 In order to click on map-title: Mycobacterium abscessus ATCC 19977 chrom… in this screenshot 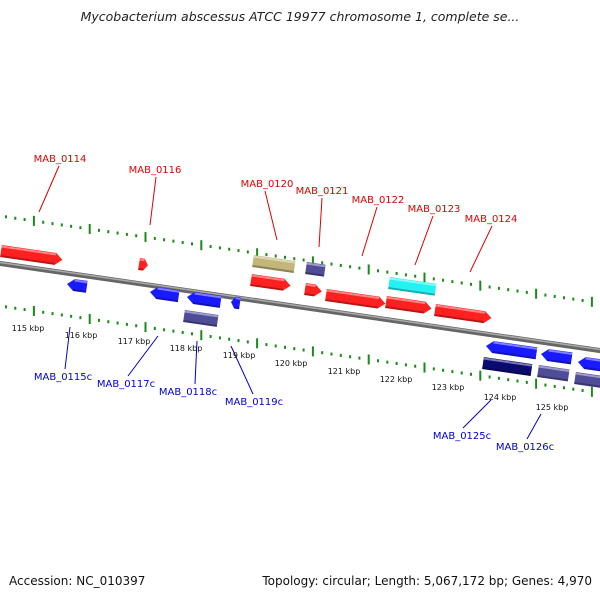, I will do `click(300, 16)`.